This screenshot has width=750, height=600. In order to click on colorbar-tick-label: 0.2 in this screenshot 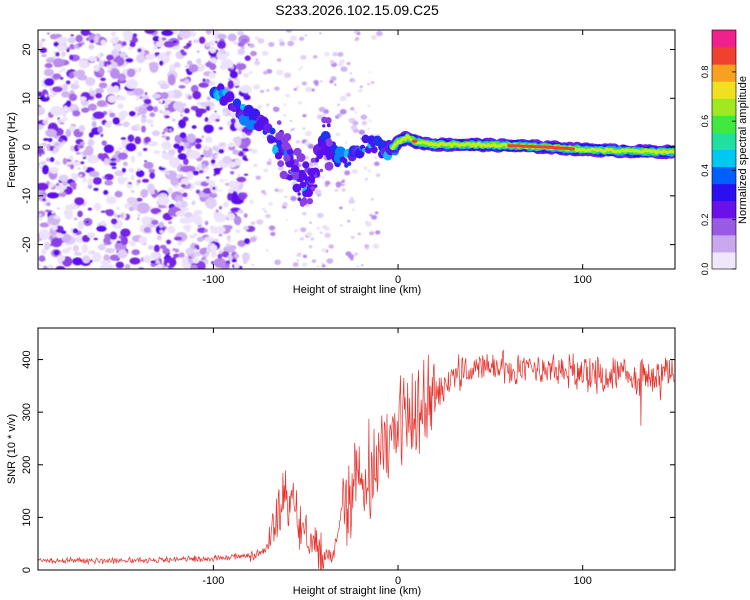, I will do `click(705, 219)`.